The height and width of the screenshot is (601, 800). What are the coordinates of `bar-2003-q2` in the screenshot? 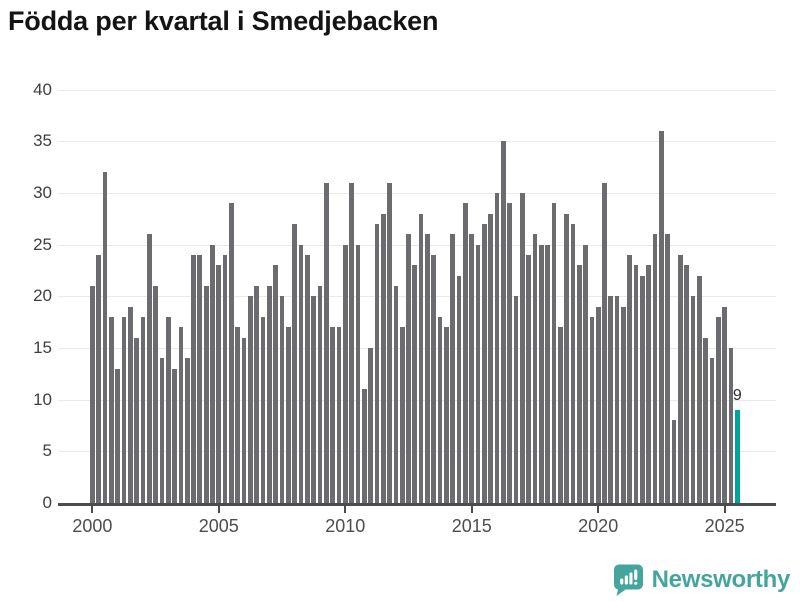 It's located at (174, 435).